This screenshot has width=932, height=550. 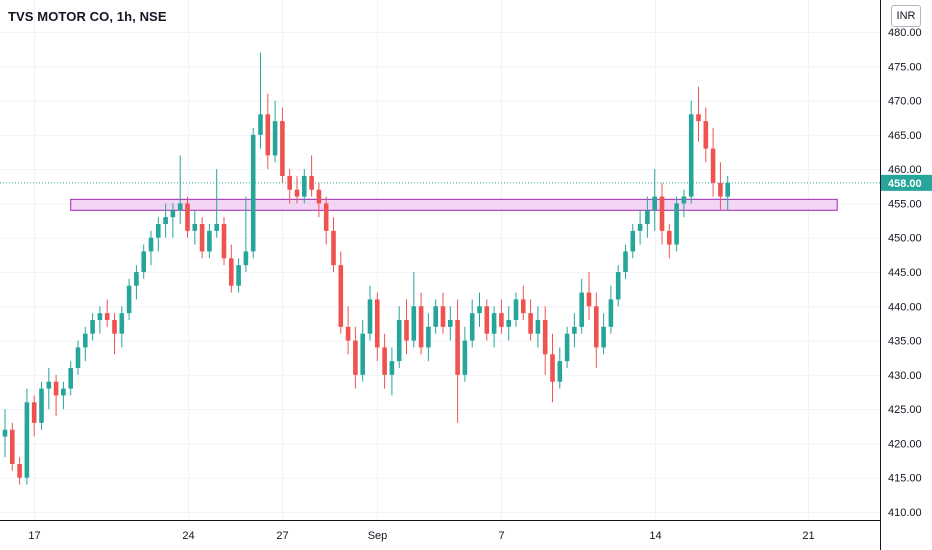 I want to click on time-tick-label: Sep, so click(x=378, y=536).